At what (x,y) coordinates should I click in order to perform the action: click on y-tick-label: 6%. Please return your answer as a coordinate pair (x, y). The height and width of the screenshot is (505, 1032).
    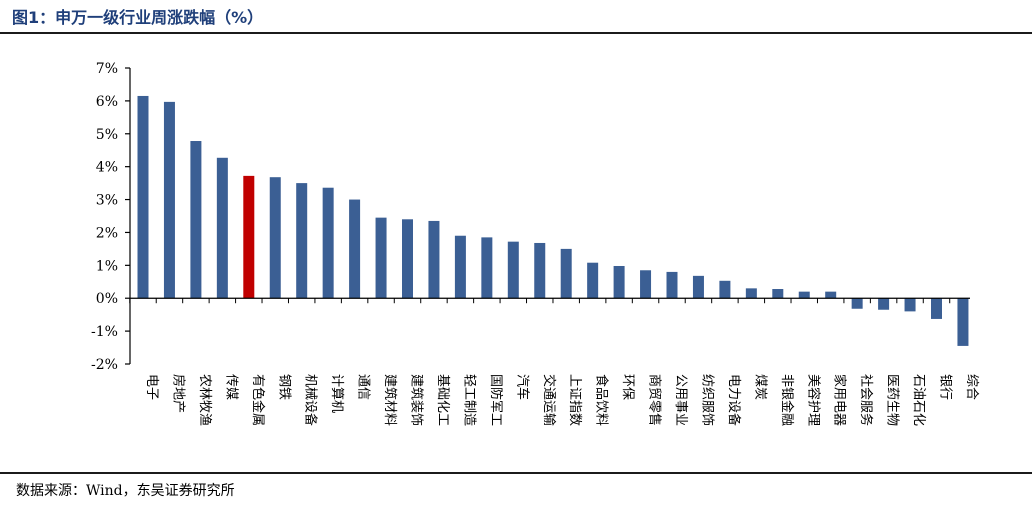
    Looking at the image, I should click on (107, 102).